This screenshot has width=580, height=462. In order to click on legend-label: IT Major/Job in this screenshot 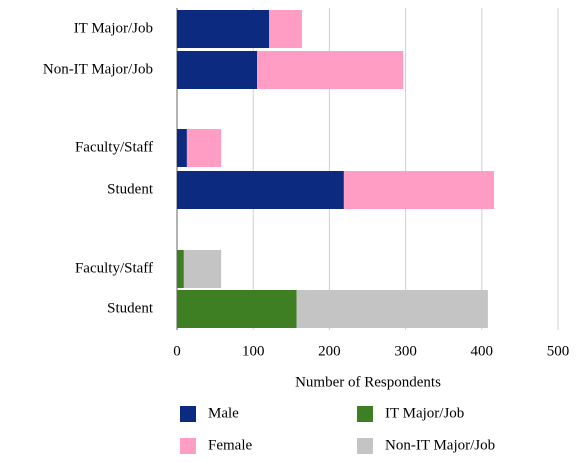, I will do `click(424, 413)`.